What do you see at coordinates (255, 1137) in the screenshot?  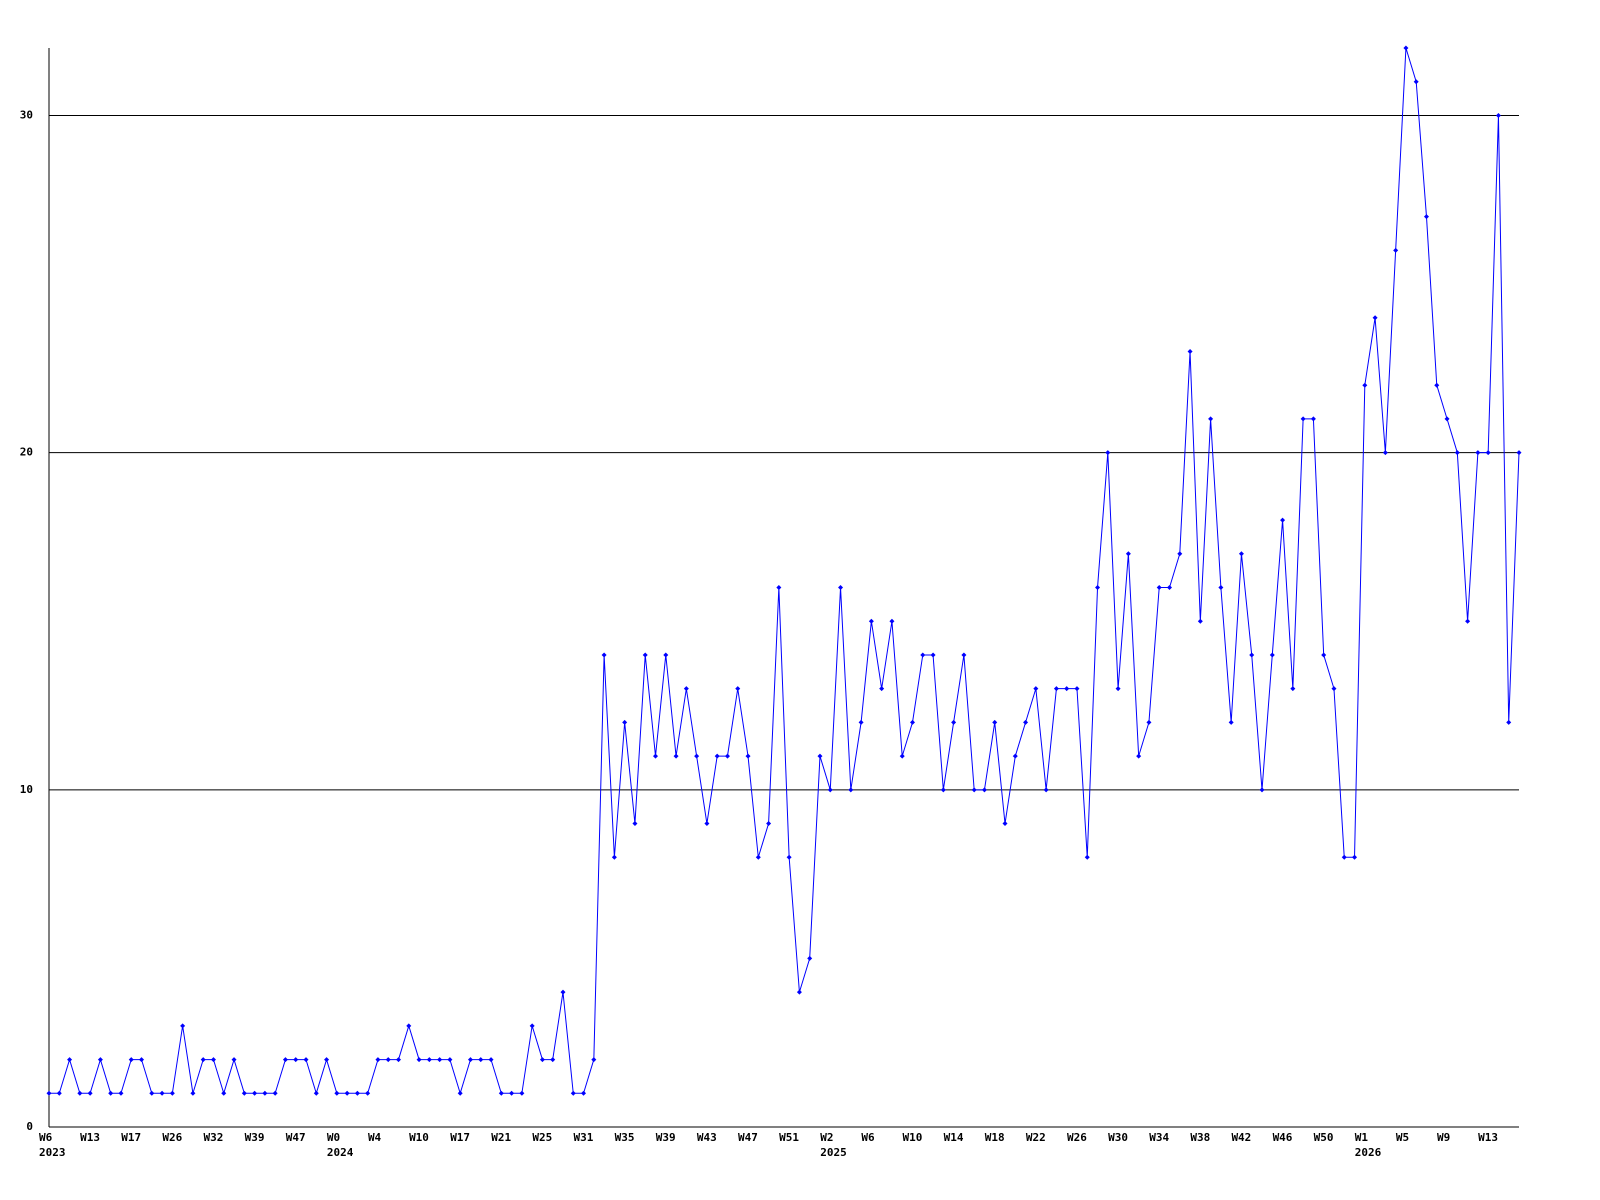 I see `x-tick-label: W39` at bounding box center [255, 1137].